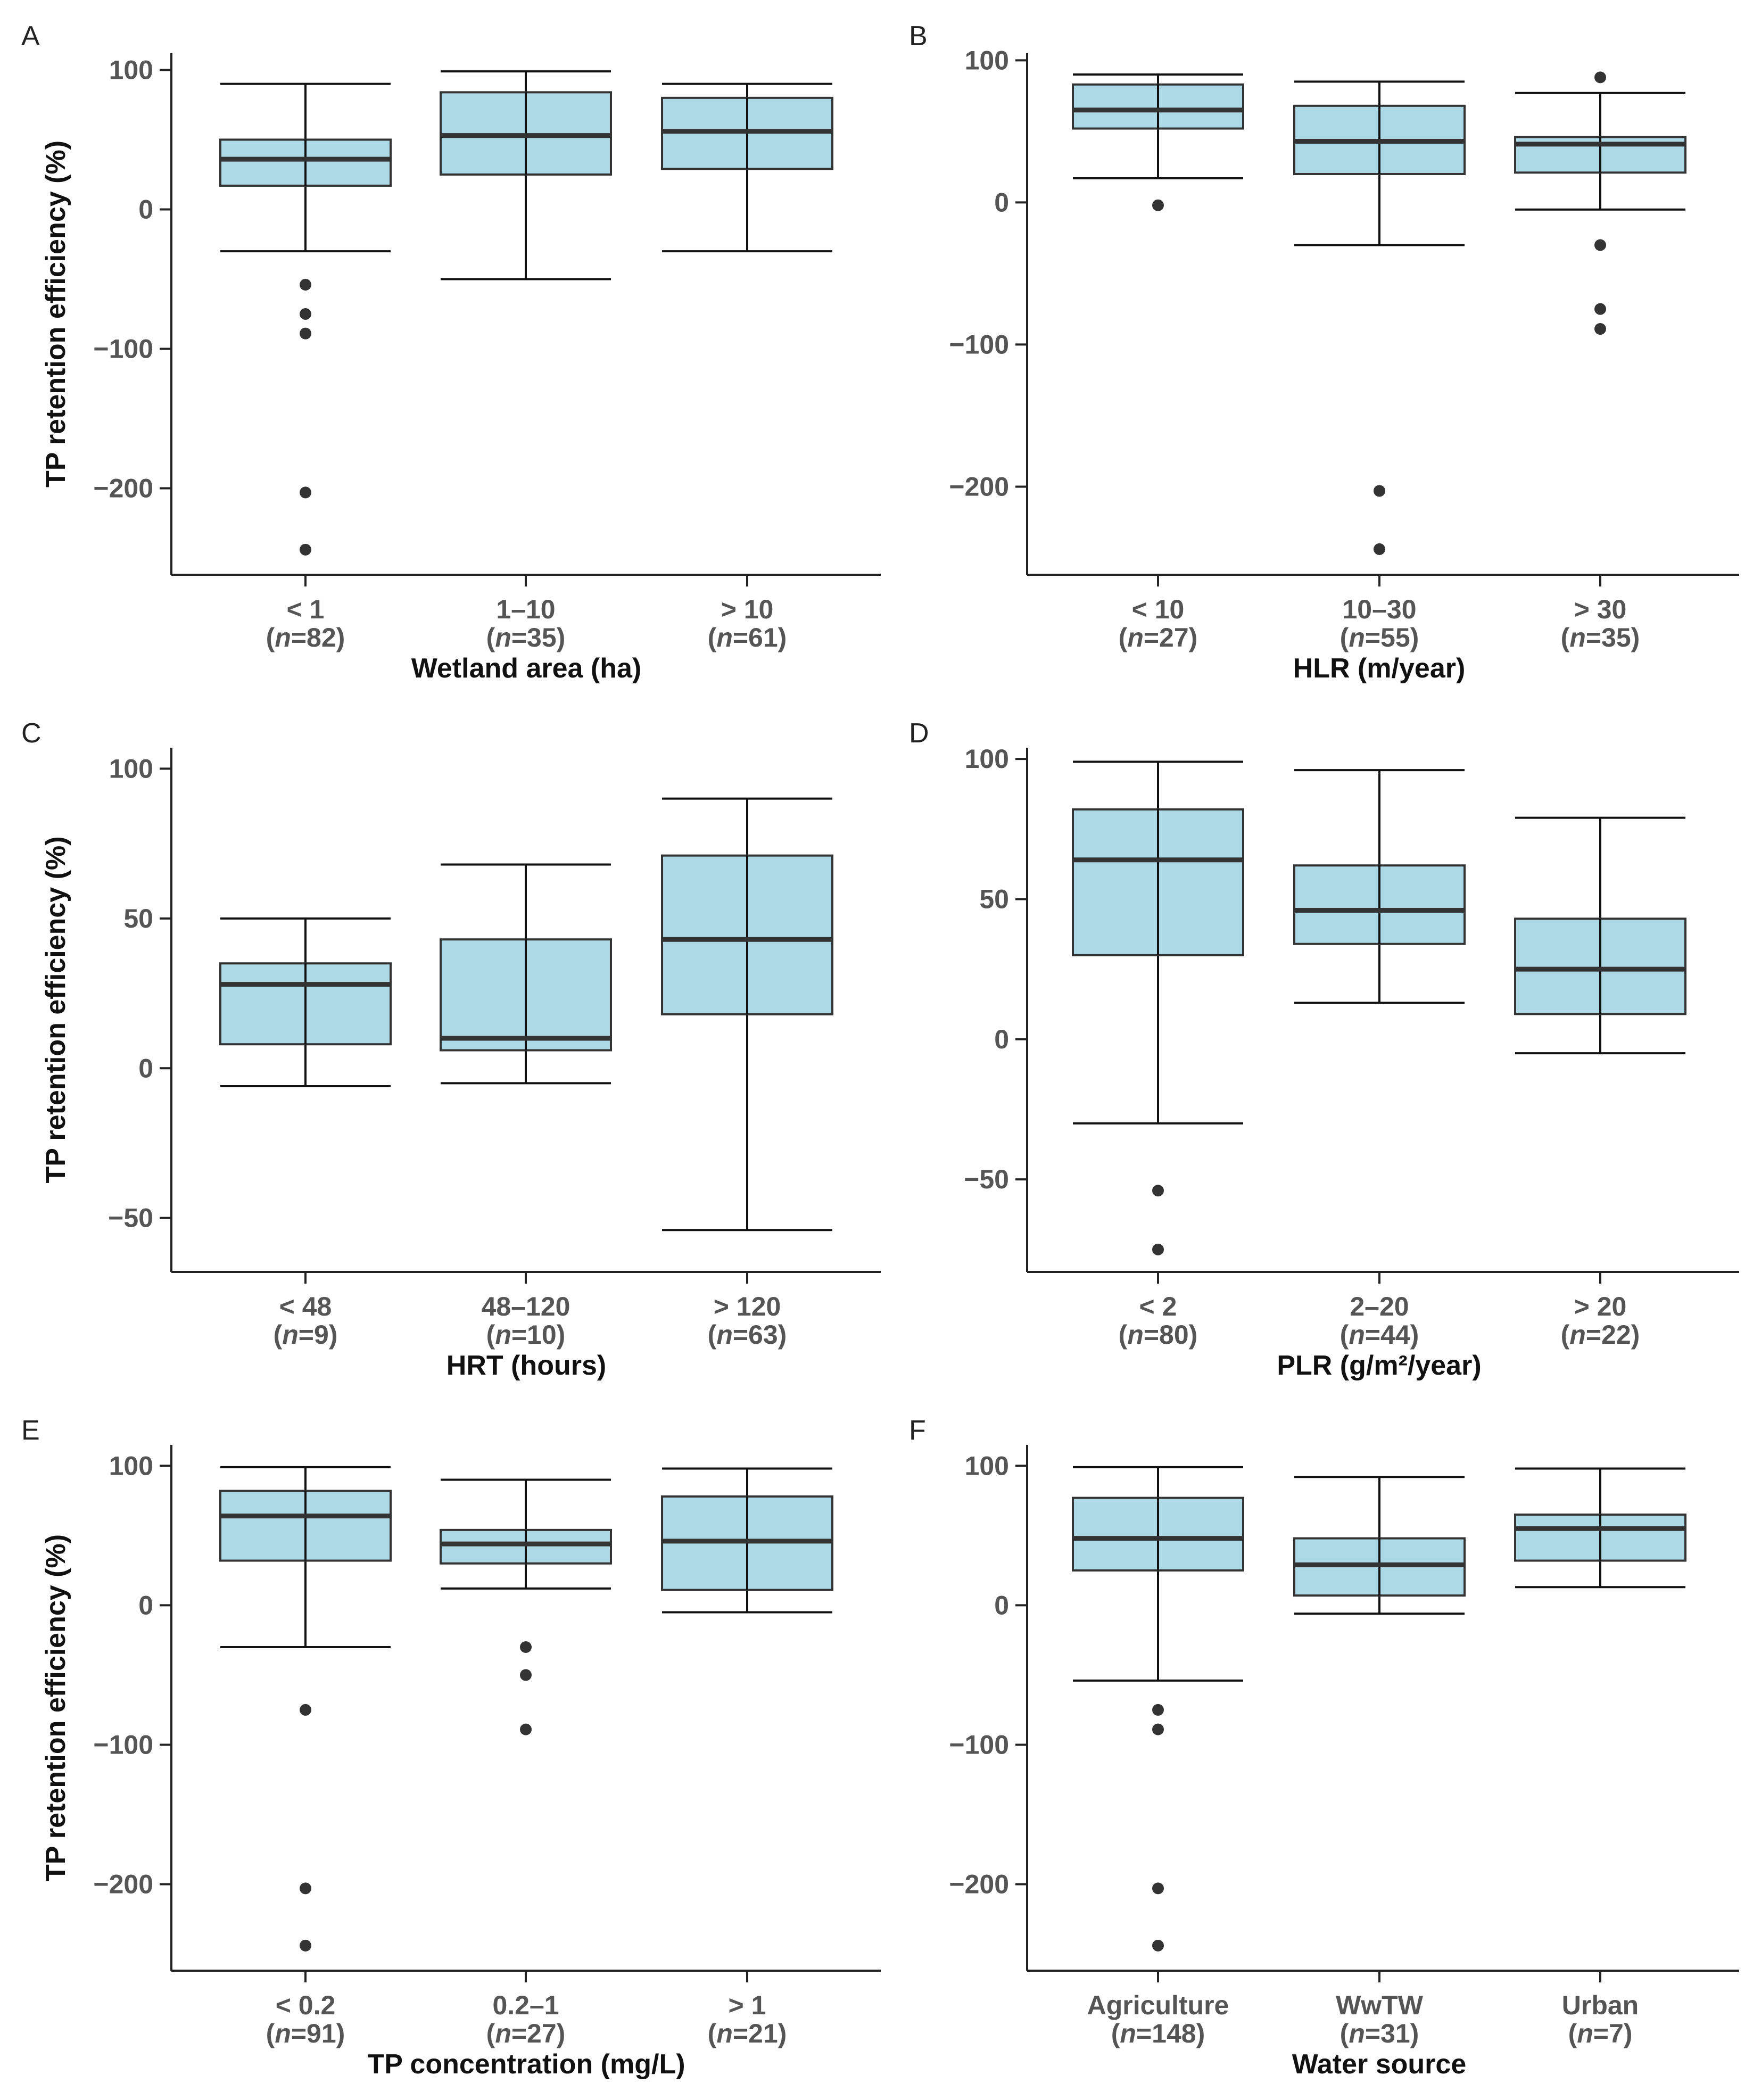 Image resolution: width=1753 pixels, height=2100 pixels. Describe the element at coordinates (305, 367) in the screenshot. I see `box-group: < 1(n=82)` at that location.